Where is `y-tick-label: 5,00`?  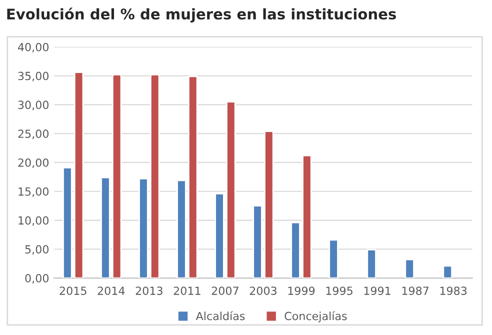
y-tick-label: 5,00 is located at coordinates (37, 250).